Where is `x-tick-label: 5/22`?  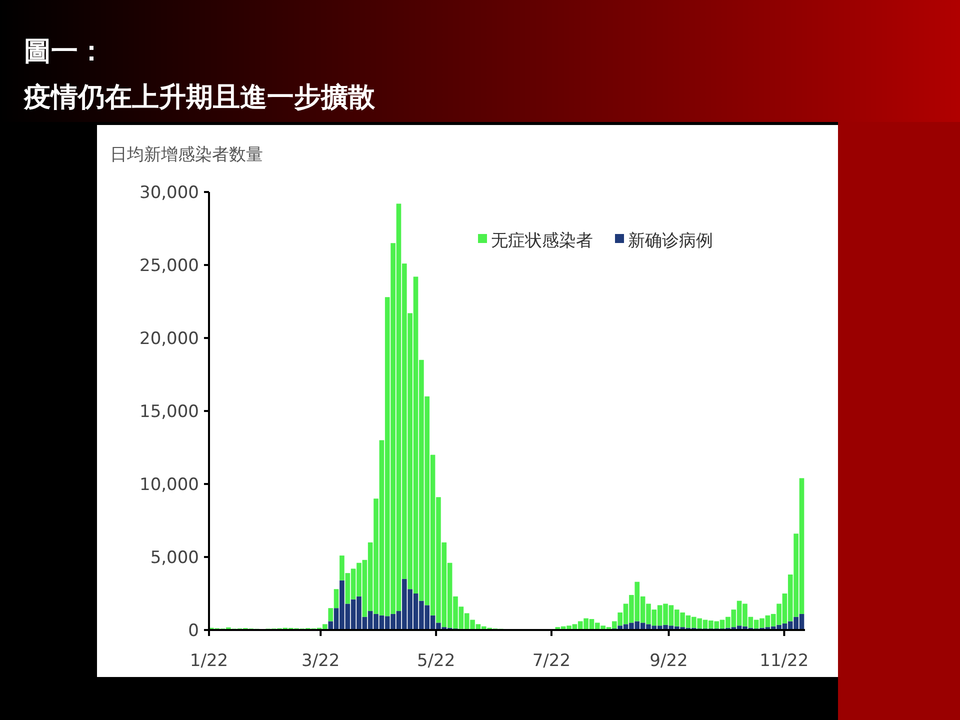 x-tick-label: 5/22 is located at coordinates (436, 661).